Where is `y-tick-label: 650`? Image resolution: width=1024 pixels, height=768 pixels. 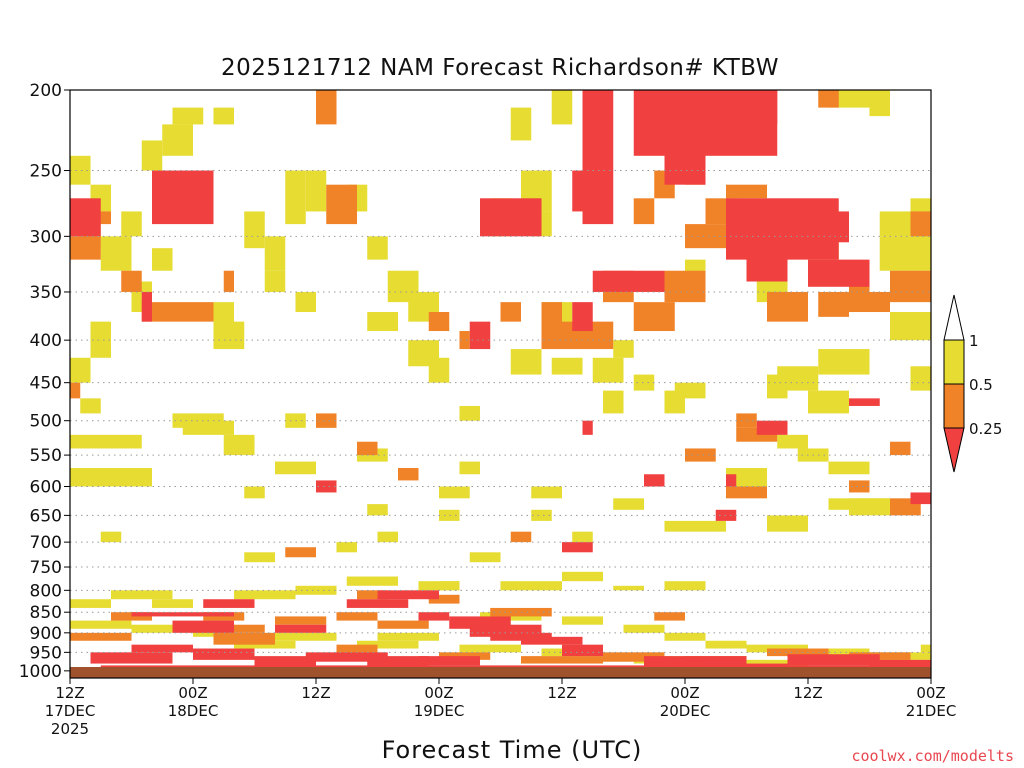 y-tick-label: 650 is located at coordinates (46, 516).